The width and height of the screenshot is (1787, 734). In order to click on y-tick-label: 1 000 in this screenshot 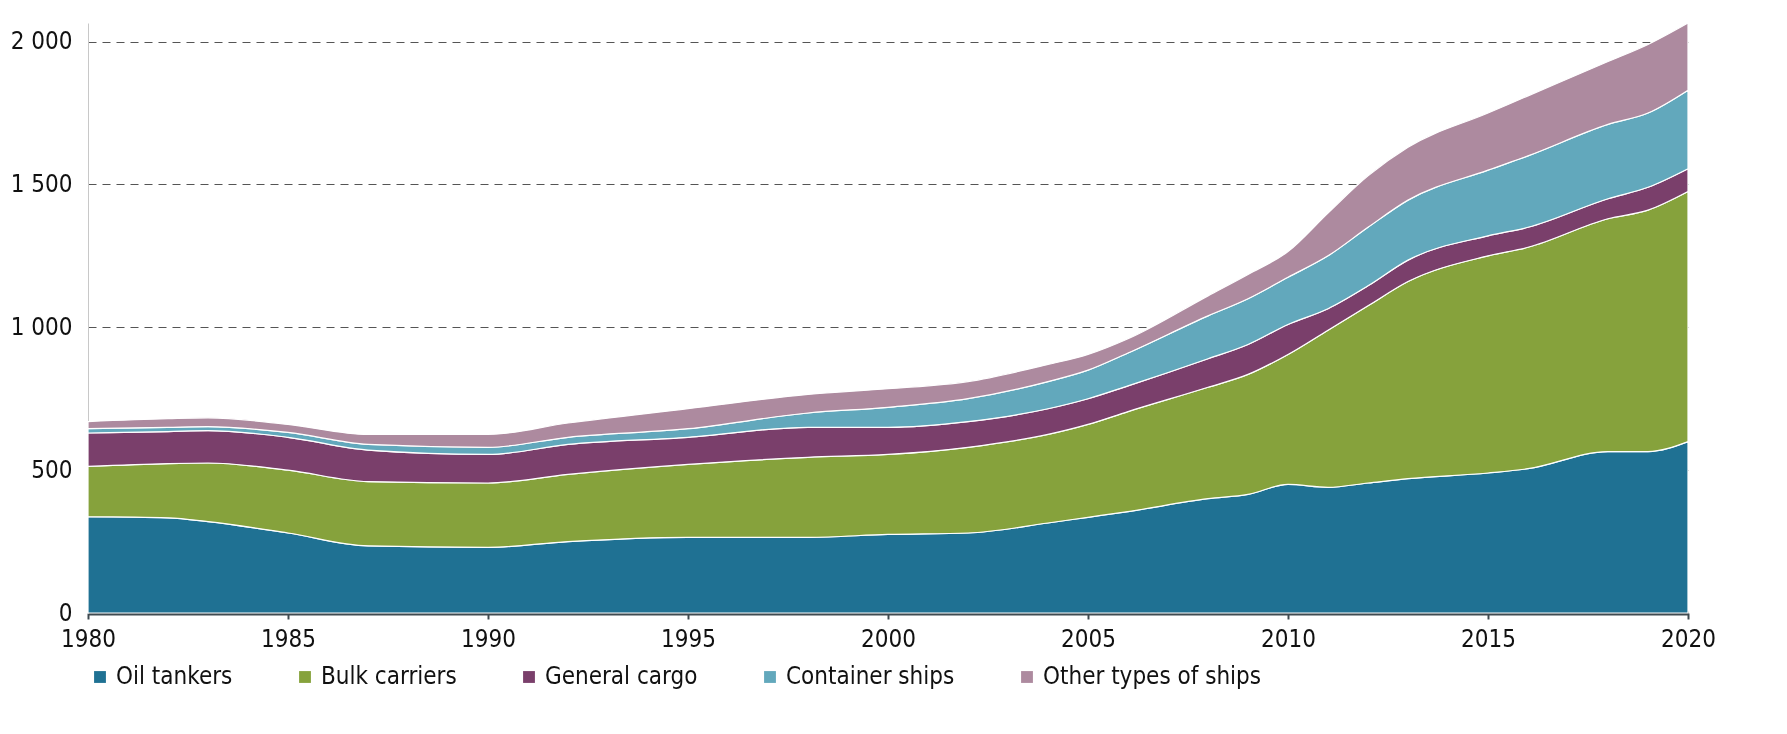, I will do `click(41, 326)`.